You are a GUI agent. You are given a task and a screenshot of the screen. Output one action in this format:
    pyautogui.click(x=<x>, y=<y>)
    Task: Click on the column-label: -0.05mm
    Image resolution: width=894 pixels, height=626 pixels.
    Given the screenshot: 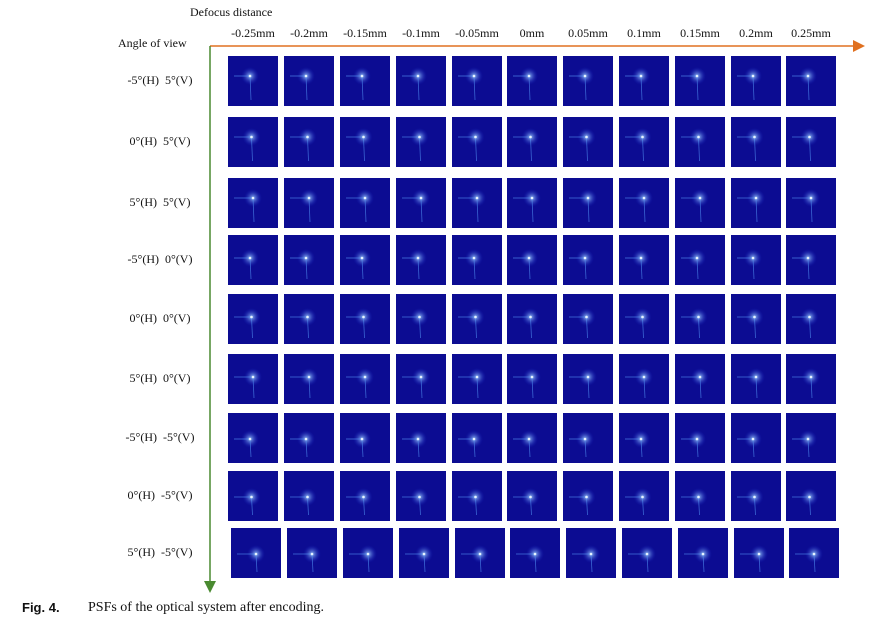 What is the action you would take?
    pyautogui.click(x=477, y=33)
    